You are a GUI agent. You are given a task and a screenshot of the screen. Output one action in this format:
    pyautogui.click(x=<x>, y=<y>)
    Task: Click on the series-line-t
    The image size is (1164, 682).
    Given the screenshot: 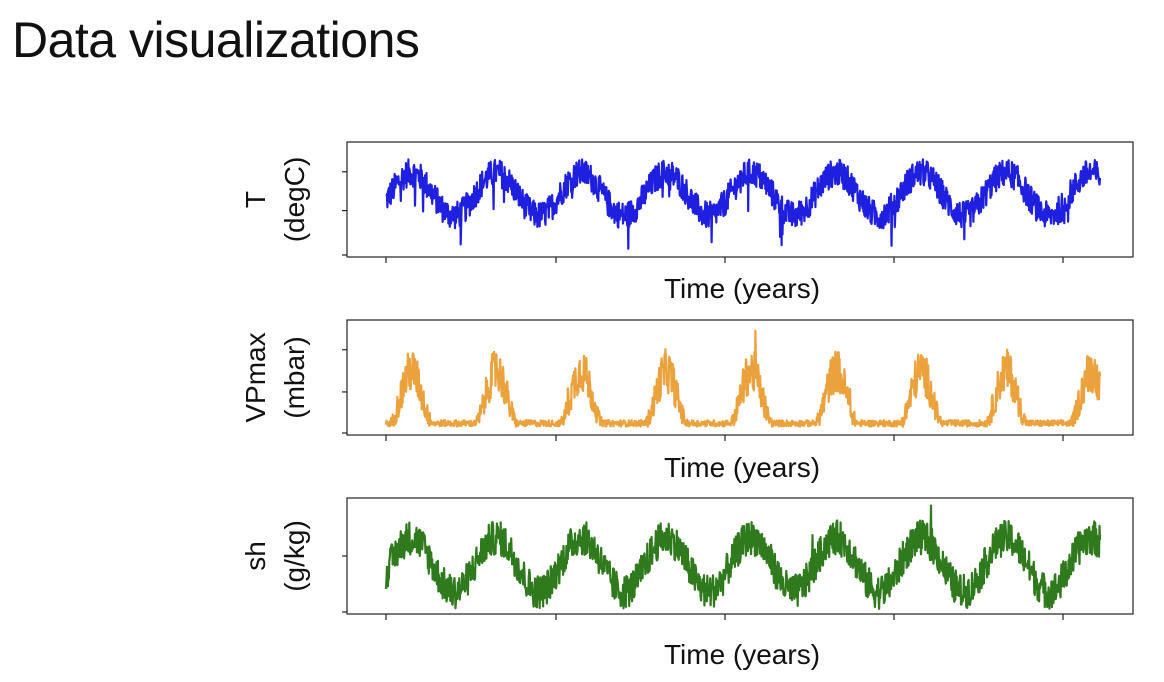 What is the action you would take?
    pyautogui.click(x=743, y=204)
    